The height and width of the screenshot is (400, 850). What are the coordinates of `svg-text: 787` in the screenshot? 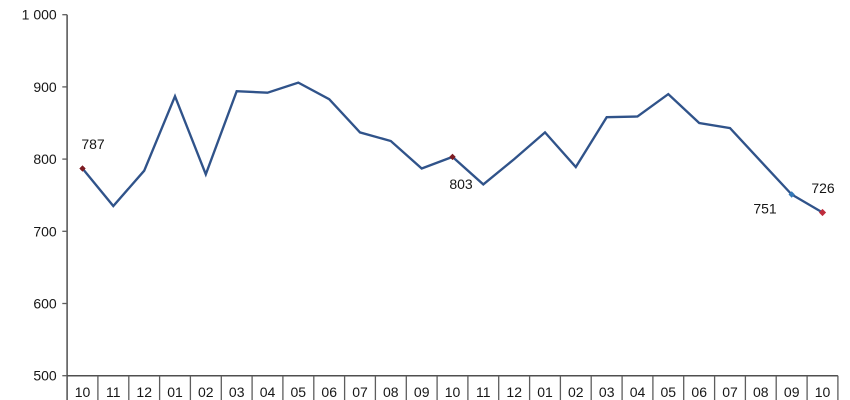 It's located at (93, 144).